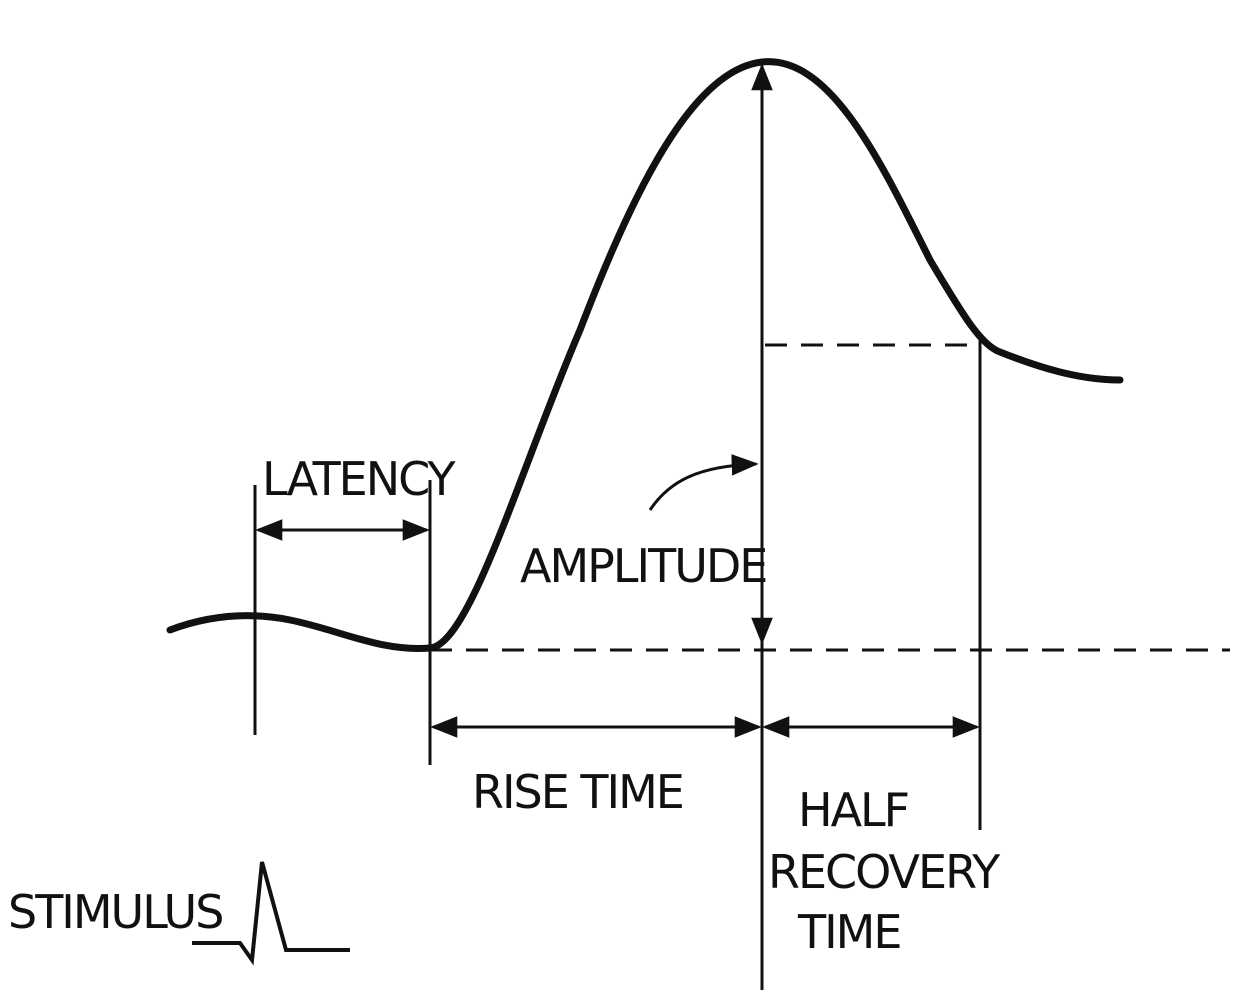  Describe the element at coordinates (853, 810) in the screenshot. I see `half-recovery-label-line1: HALF` at that location.